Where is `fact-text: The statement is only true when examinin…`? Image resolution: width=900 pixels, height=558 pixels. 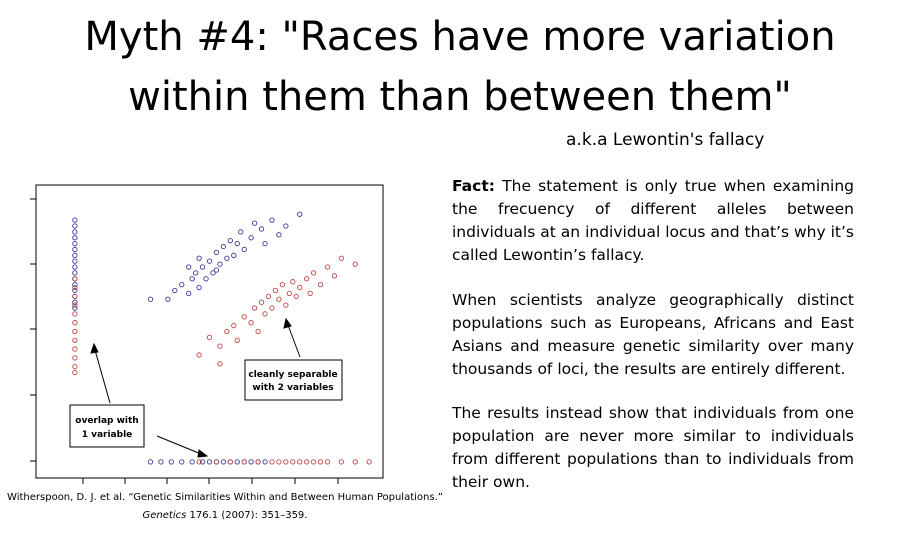 fact-text: The statement is only true when examinin… is located at coordinates (653, 220).